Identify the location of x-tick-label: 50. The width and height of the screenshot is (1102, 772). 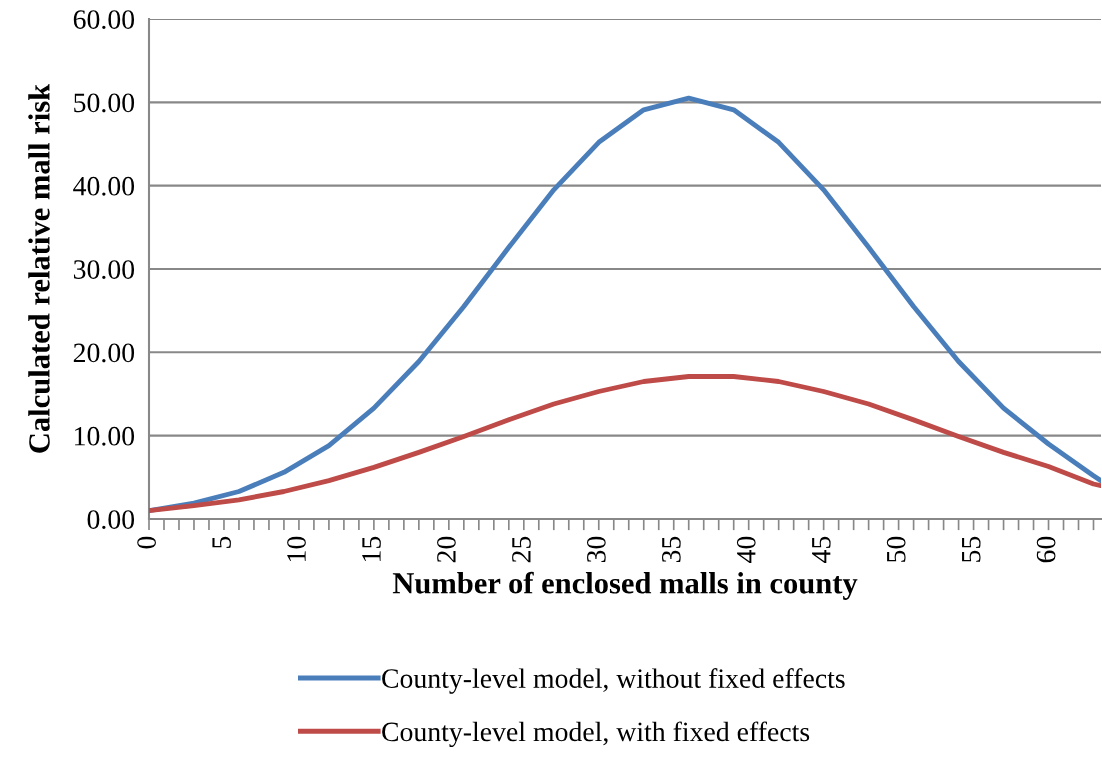
(896, 549).